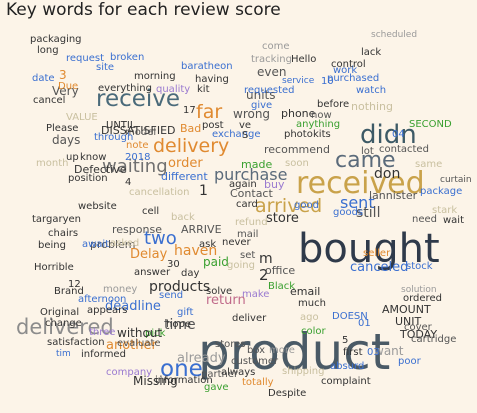 This screenshot has height=413, width=477. I want to click on word-despite: Despite, so click(287, 393).